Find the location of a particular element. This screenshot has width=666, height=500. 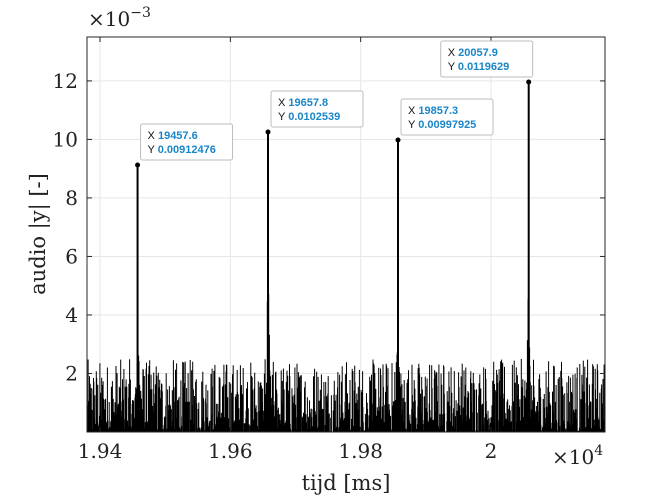

datatip-y: Y 0.0119629 is located at coordinates (479, 67).